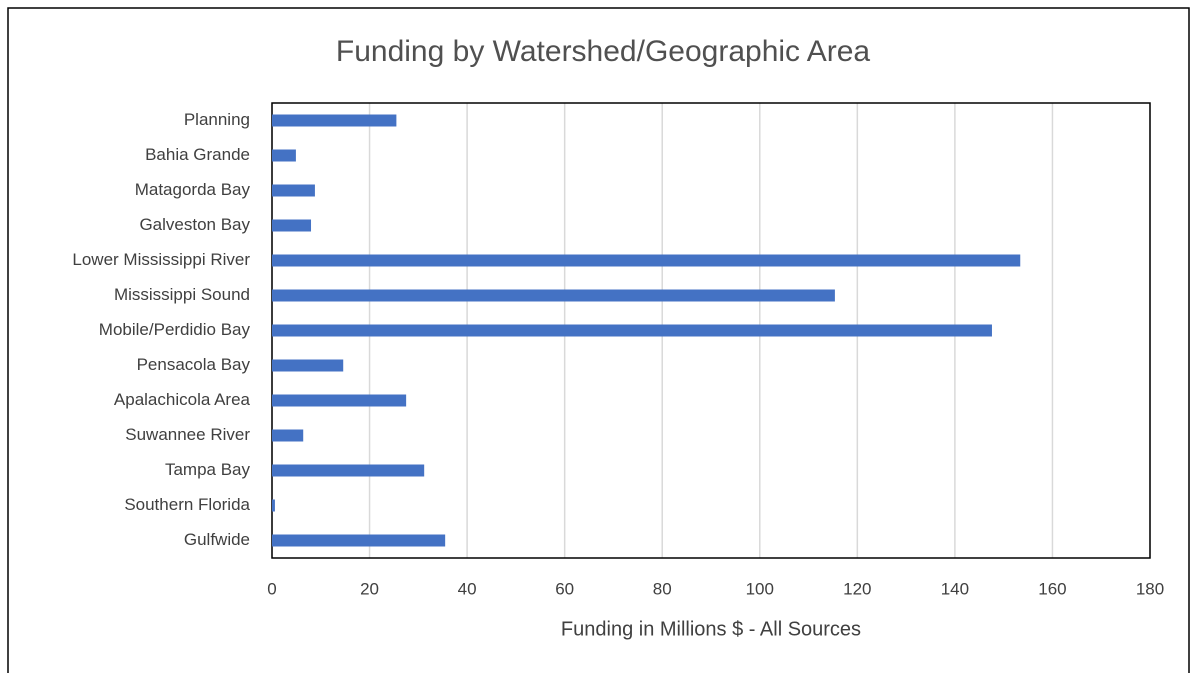  Describe the element at coordinates (182, 399) in the screenshot. I see `y-tick-label: Apalachicola Area` at that location.